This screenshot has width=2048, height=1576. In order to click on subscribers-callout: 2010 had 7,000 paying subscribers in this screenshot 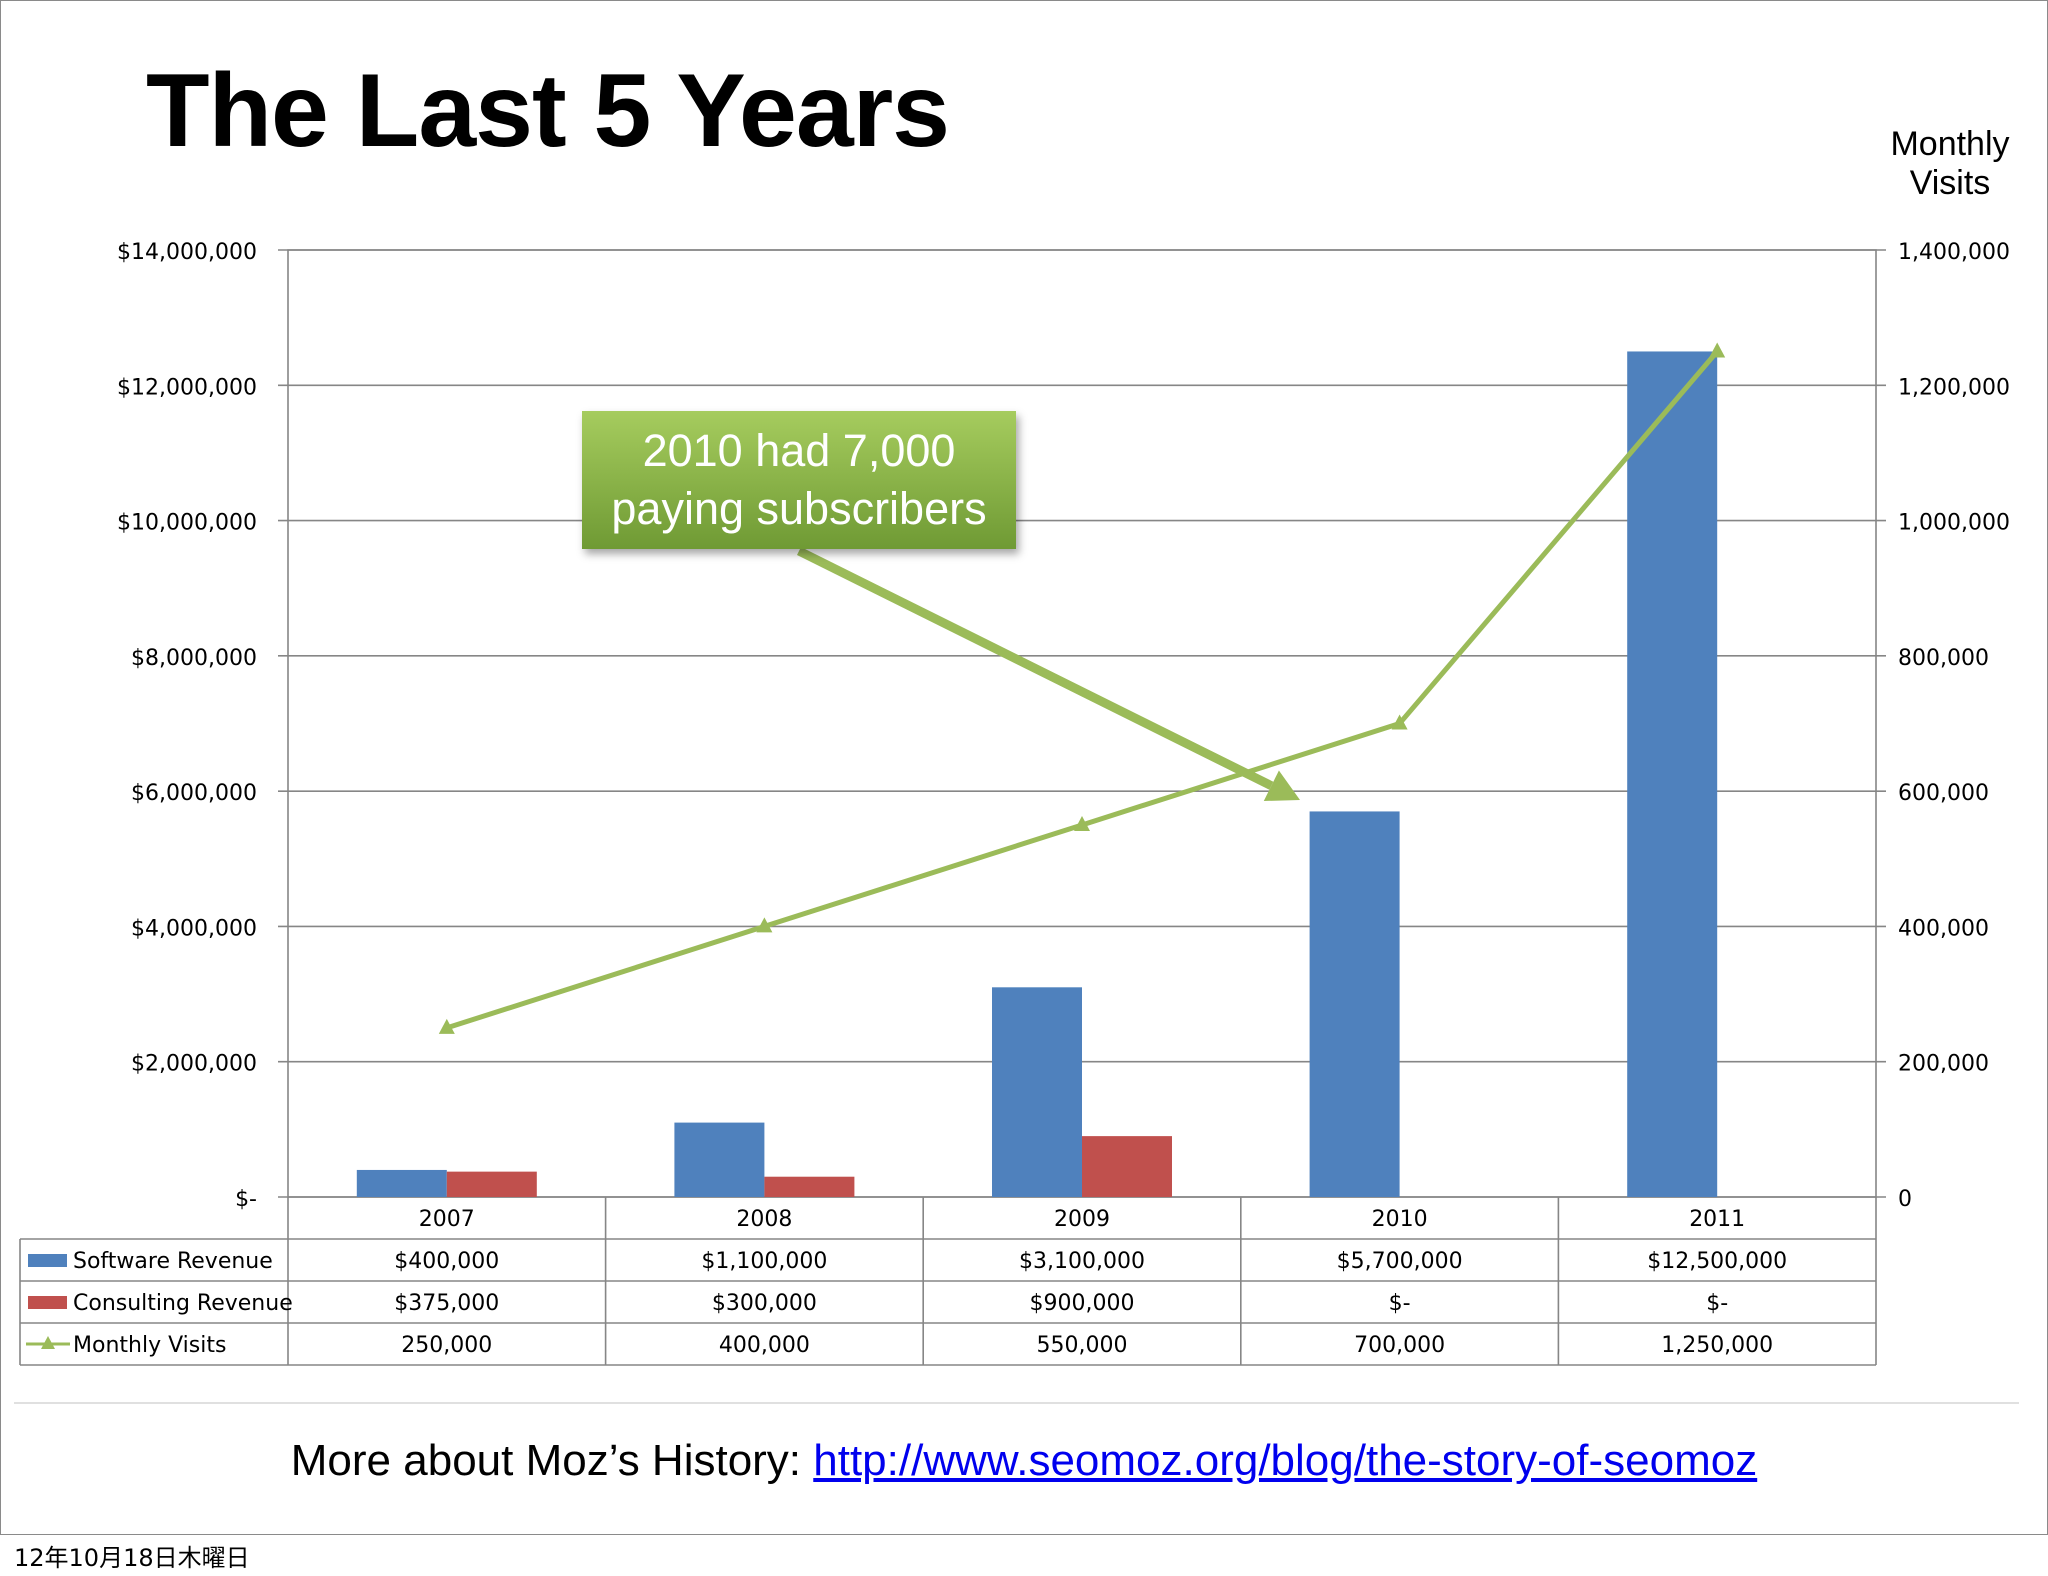, I will do `click(799, 480)`.